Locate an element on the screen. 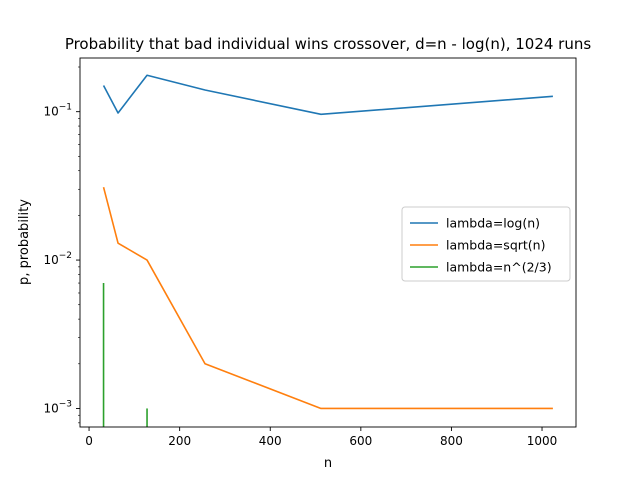  x-tick-label: 600 is located at coordinates (360, 441).